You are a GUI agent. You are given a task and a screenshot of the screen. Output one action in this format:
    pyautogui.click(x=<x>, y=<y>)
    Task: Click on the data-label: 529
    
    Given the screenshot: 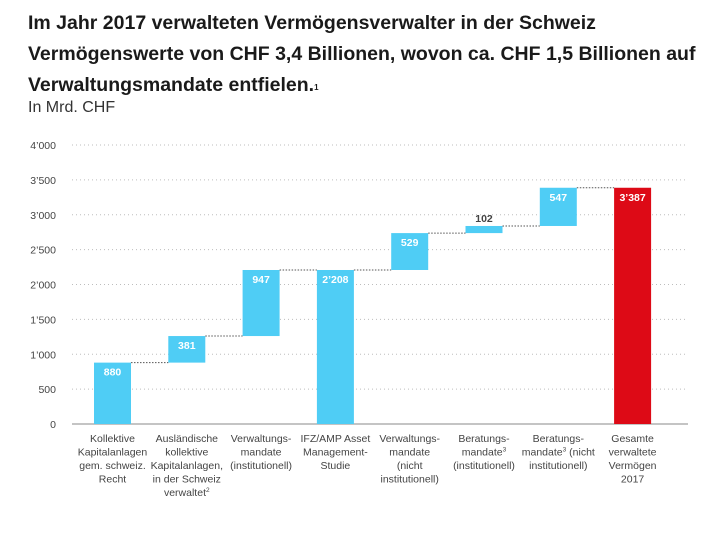 What is the action you would take?
    pyautogui.click(x=410, y=243)
    